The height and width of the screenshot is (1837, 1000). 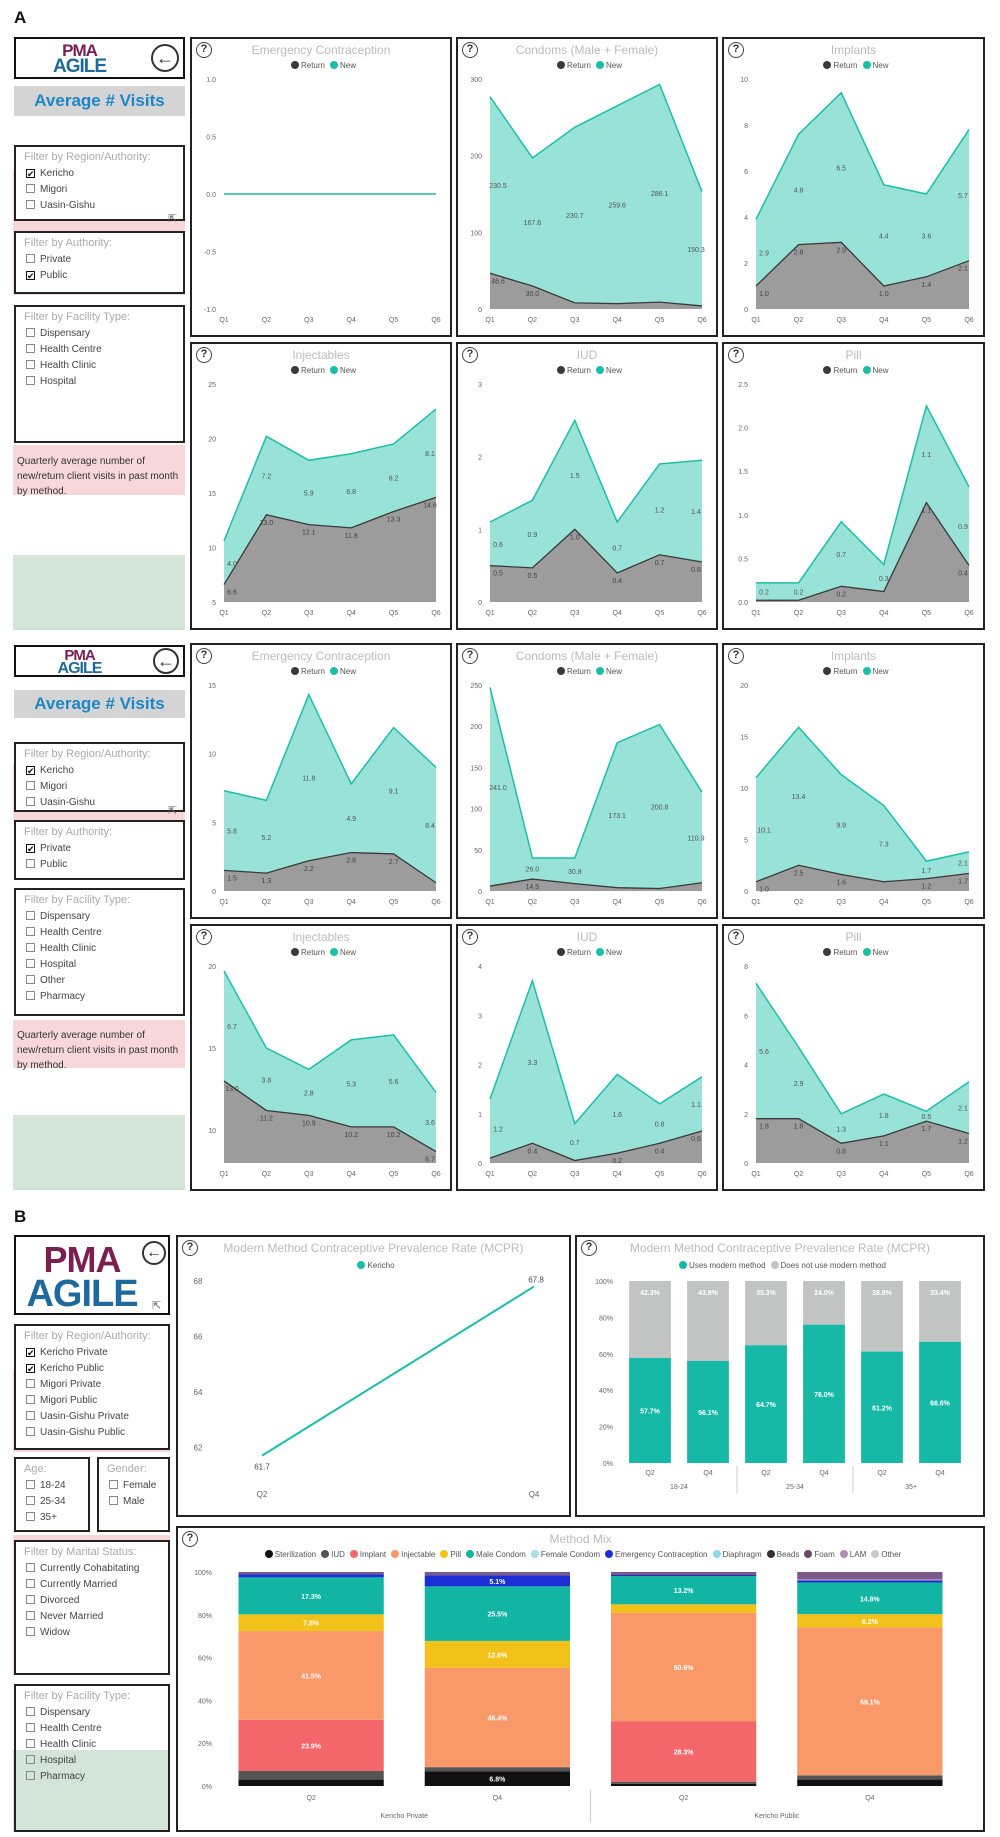 What do you see at coordinates (52, 1502) in the screenshot?
I see `filter-option: 25-34` at bounding box center [52, 1502].